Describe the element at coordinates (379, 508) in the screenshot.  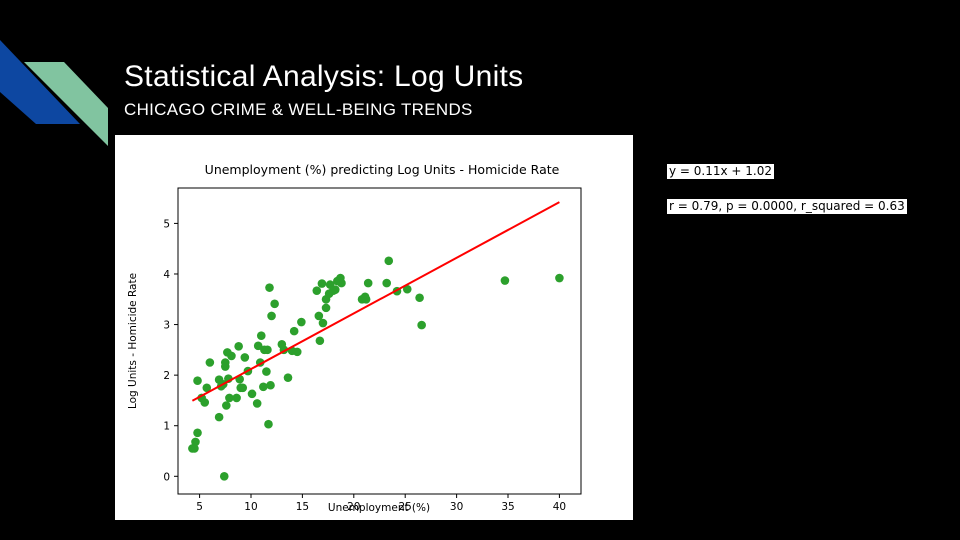
I see `x-axis-label: Unemployment (%)` at that location.